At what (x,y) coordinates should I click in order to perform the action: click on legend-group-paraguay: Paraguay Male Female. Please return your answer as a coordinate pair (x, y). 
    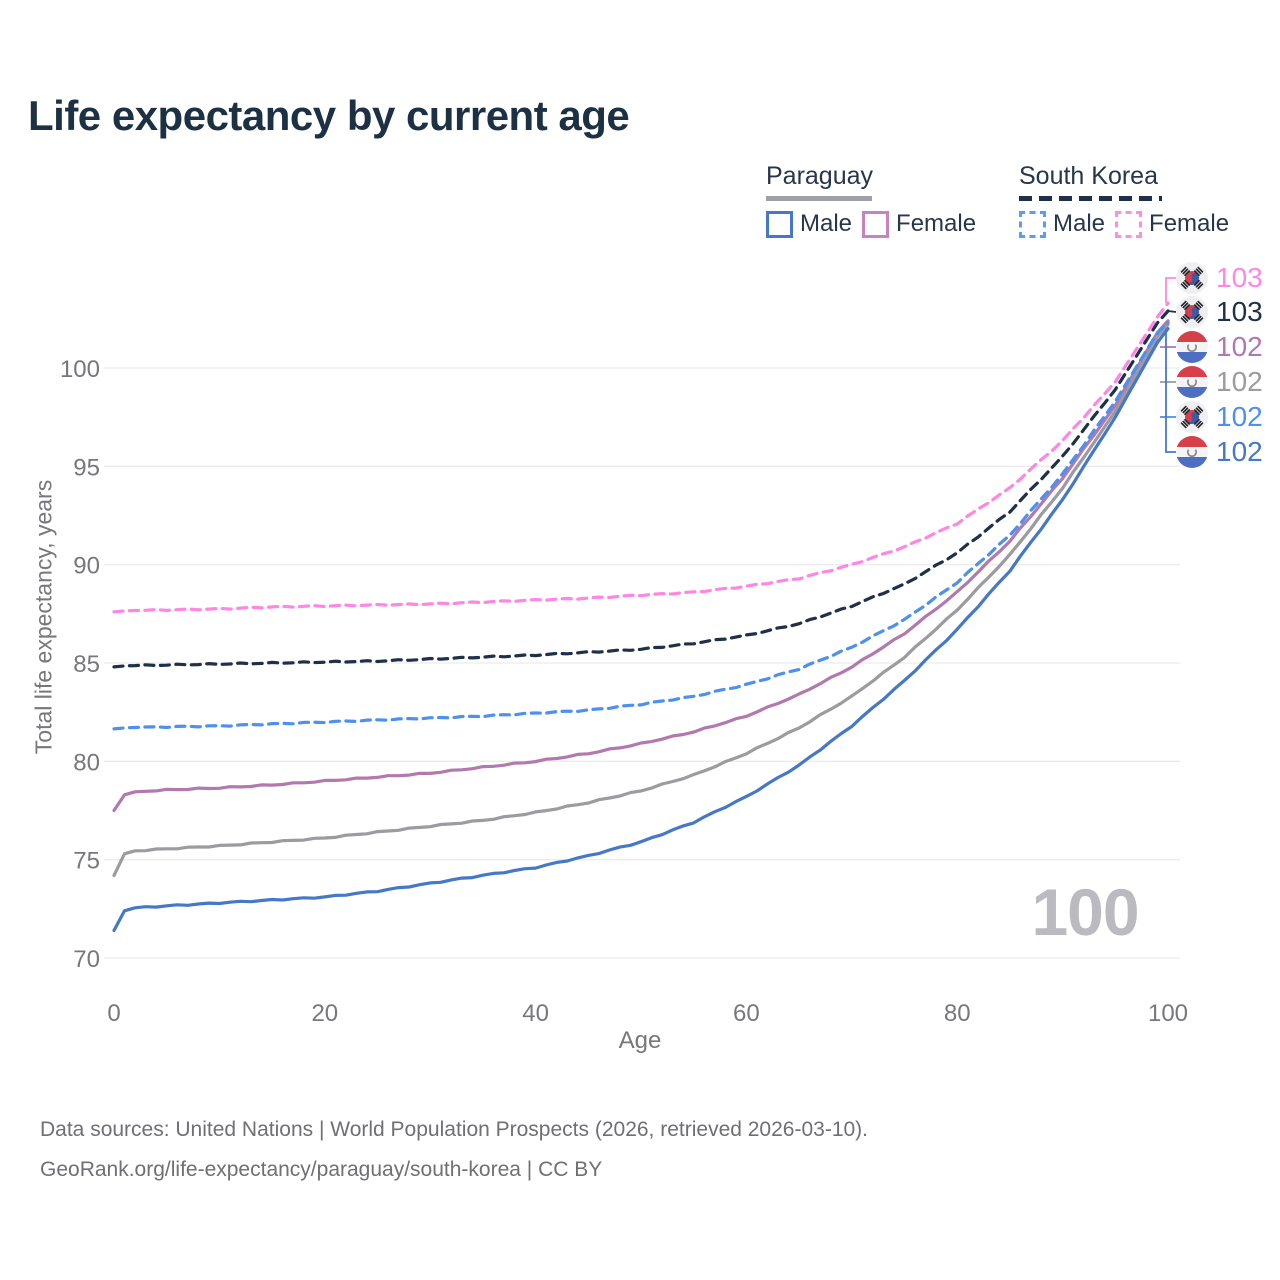
    Looking at the image, I should click on (871, 200).